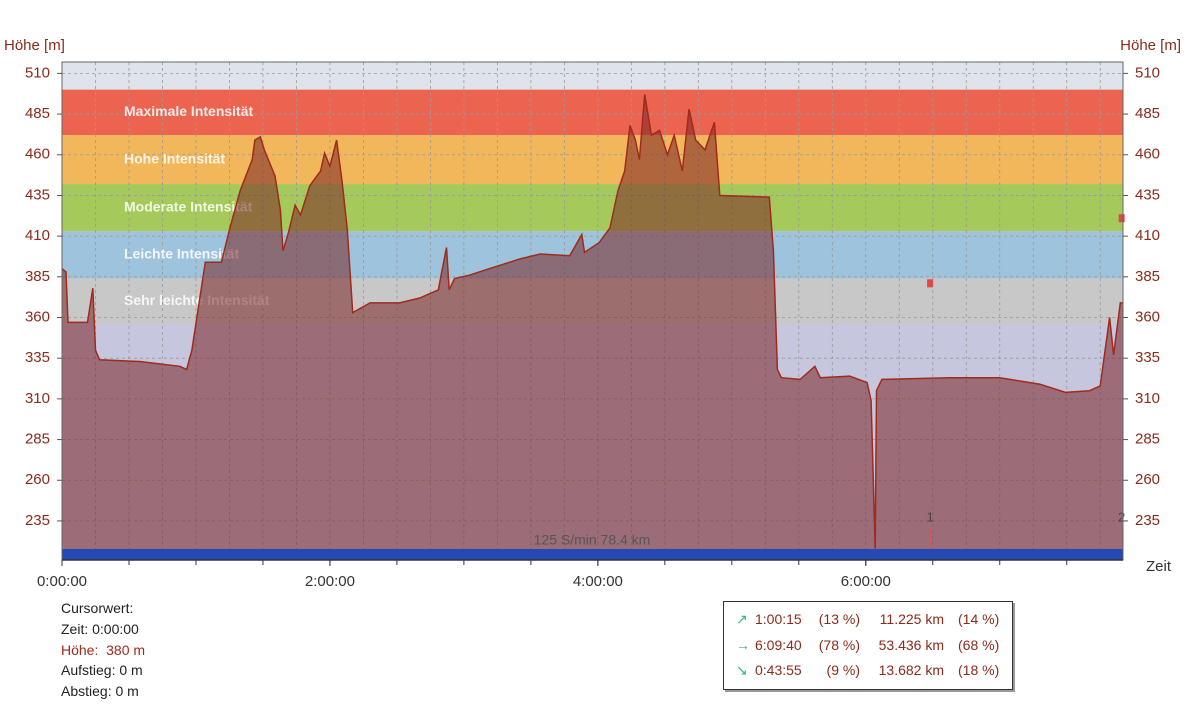 This screenshot has height=710, width=1201. I want to click on marker-label: 2, so click(1121, 516).